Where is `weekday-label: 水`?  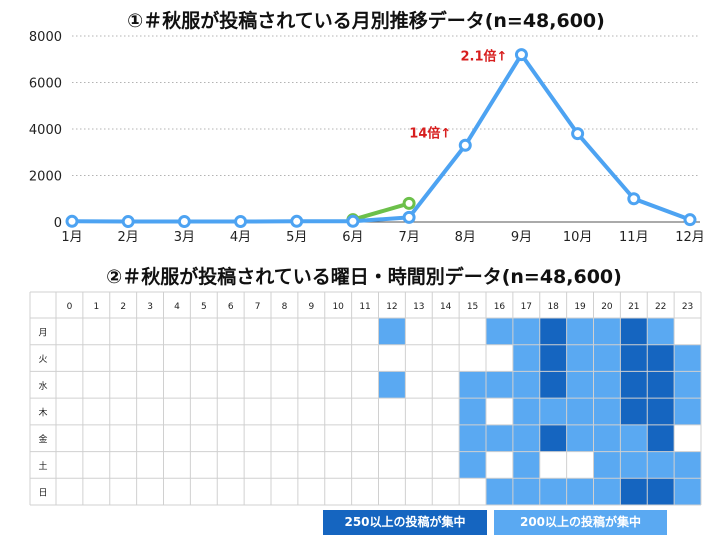
weekday-label: 水 is located at coordinates (42, 386).